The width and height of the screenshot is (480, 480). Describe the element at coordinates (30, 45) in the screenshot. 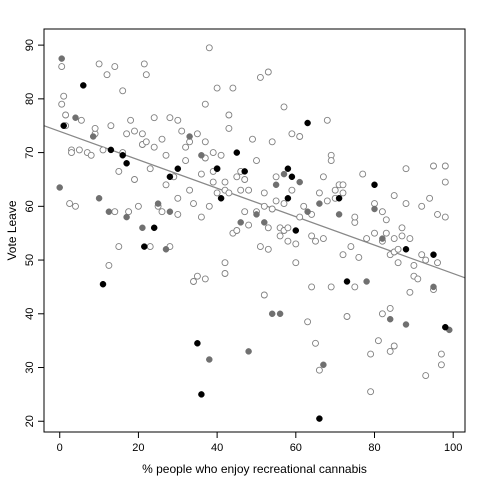

I see `y-tick-label: 90` at that location.